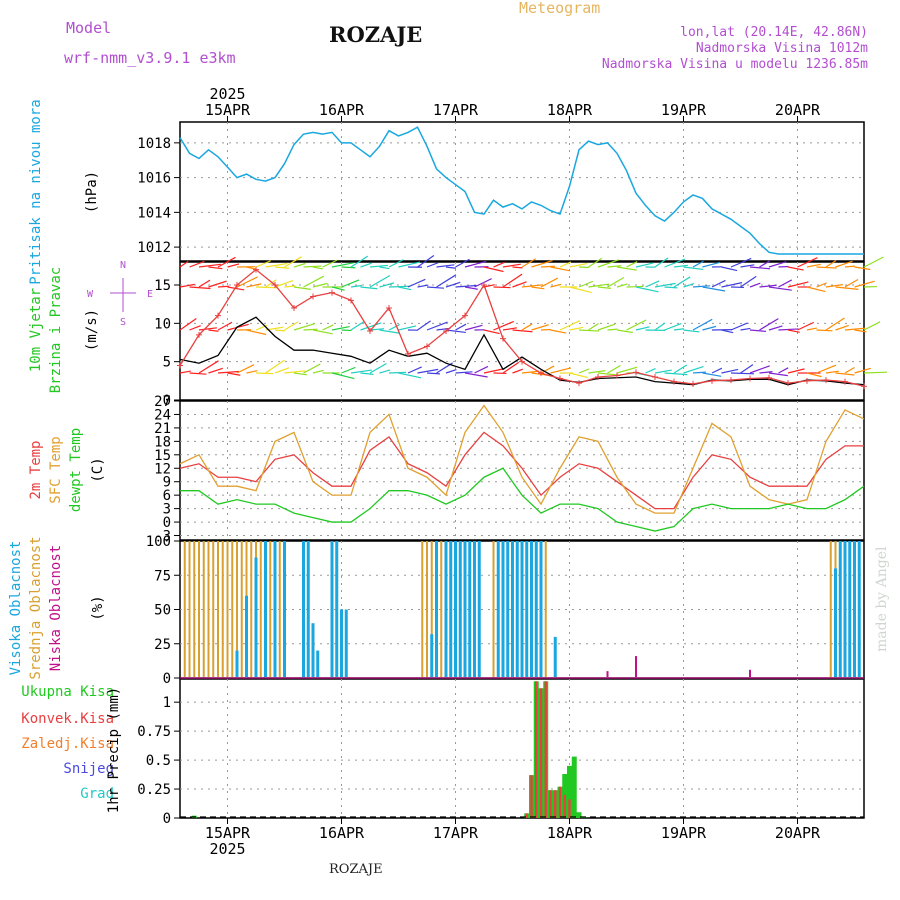 Image resolution: width=900 pixels, height=900 pixels. What do you see at coordinates (162, 576) in the screenshot?
I see `ytick-label-cloud: 75` at bounding box center [162, 576].